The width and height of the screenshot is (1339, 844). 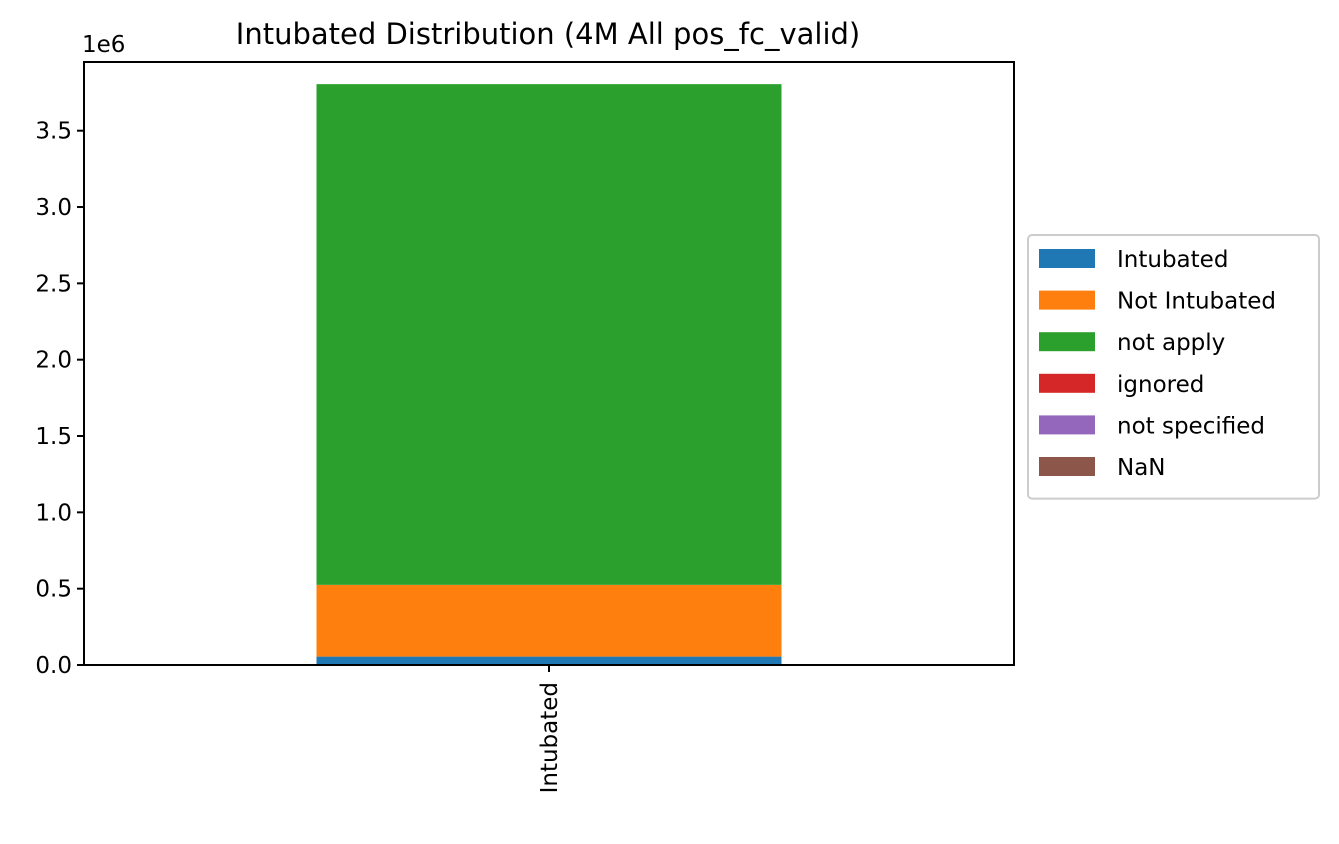 What do you see at coordinates (550, 737) in the screenshot?
I see `x-tick-label: Intubated` at bounding box center [550, 737].